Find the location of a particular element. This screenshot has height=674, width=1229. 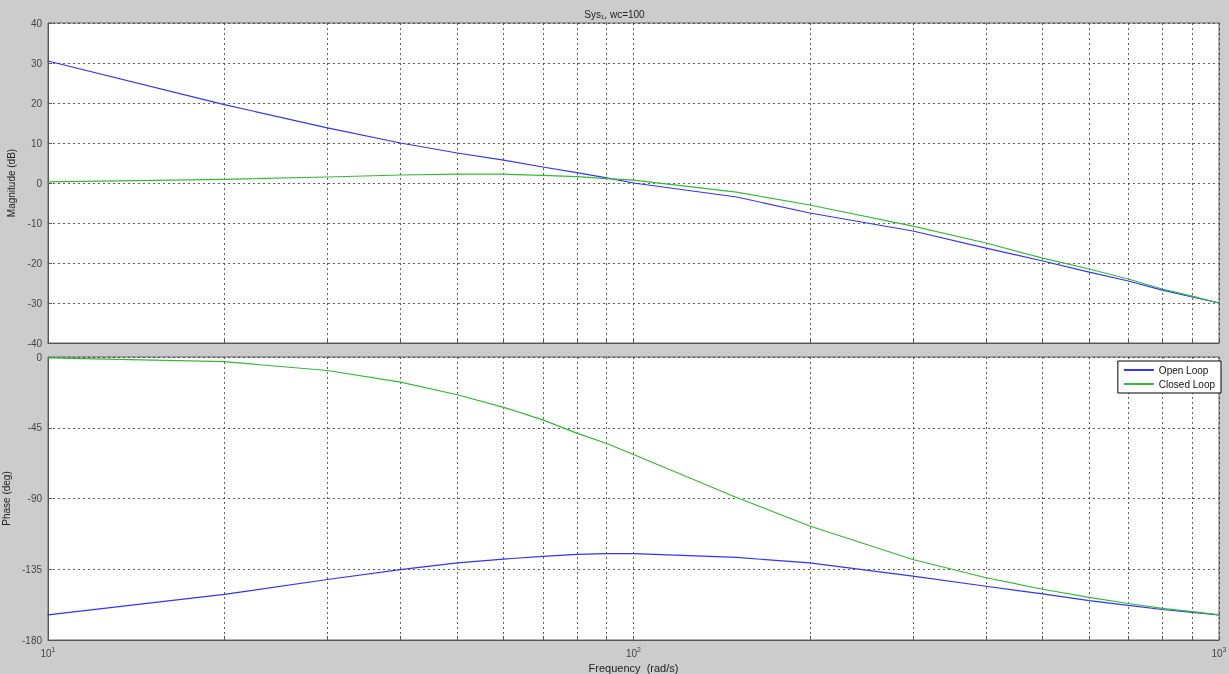

y-tick-label: -10 is located at coordinates (35, 223).